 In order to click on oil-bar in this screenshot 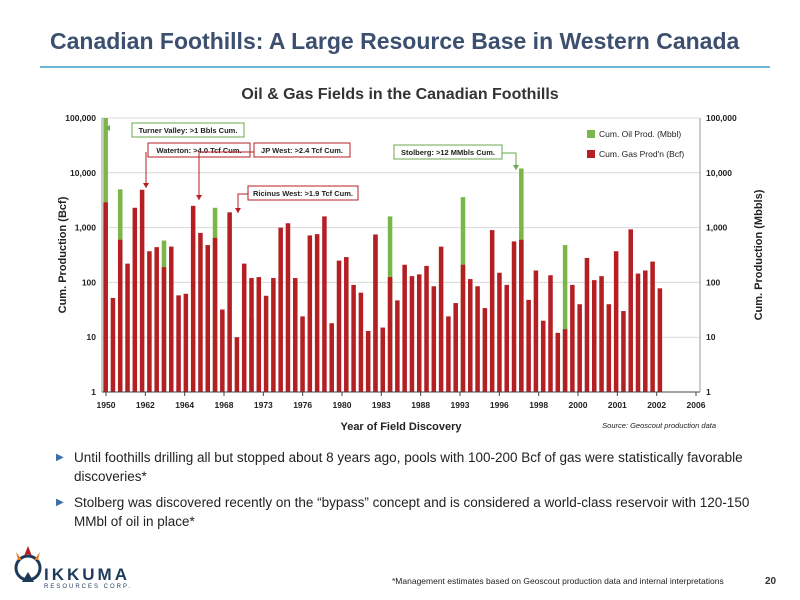, I will do `click(565, 318)`.